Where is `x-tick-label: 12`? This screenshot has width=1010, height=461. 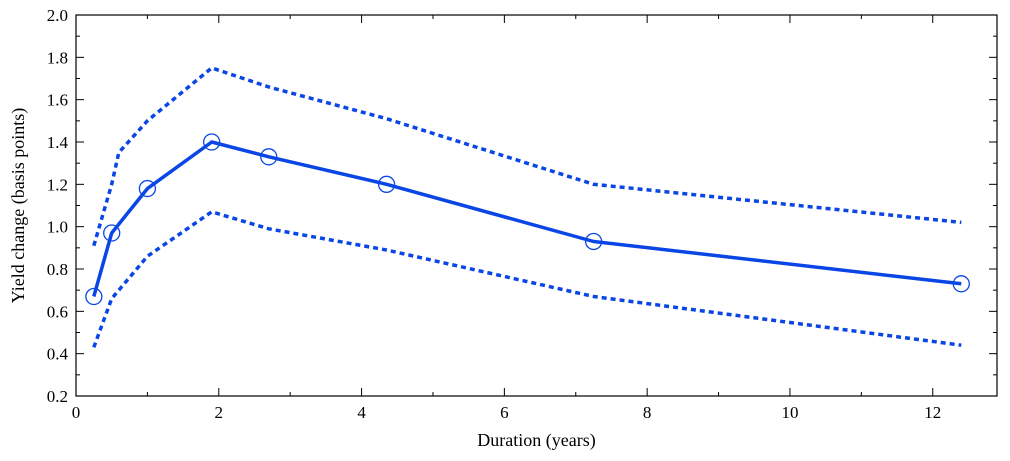 x-tick-label: 12 is located at coordinates (932, 412).